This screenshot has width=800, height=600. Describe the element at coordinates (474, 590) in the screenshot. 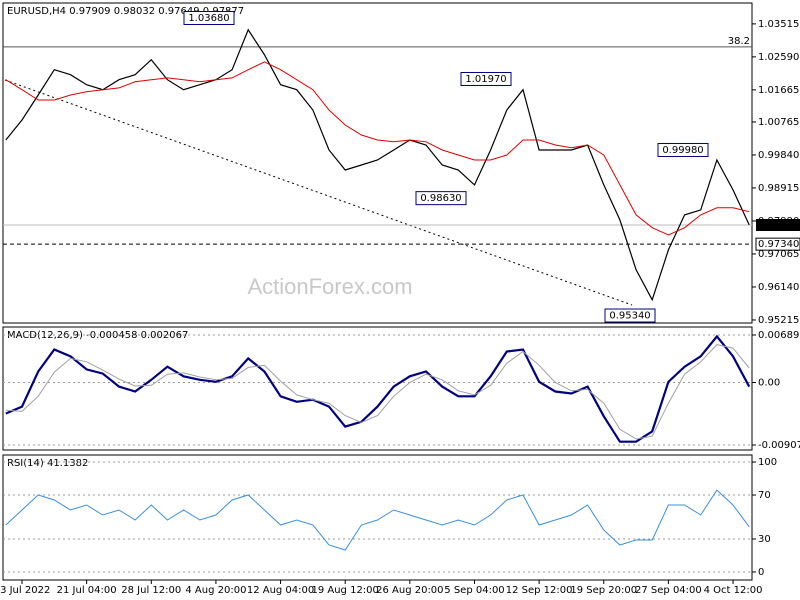

I see `x-tick-label: 5 Sep 04:00` at that location.